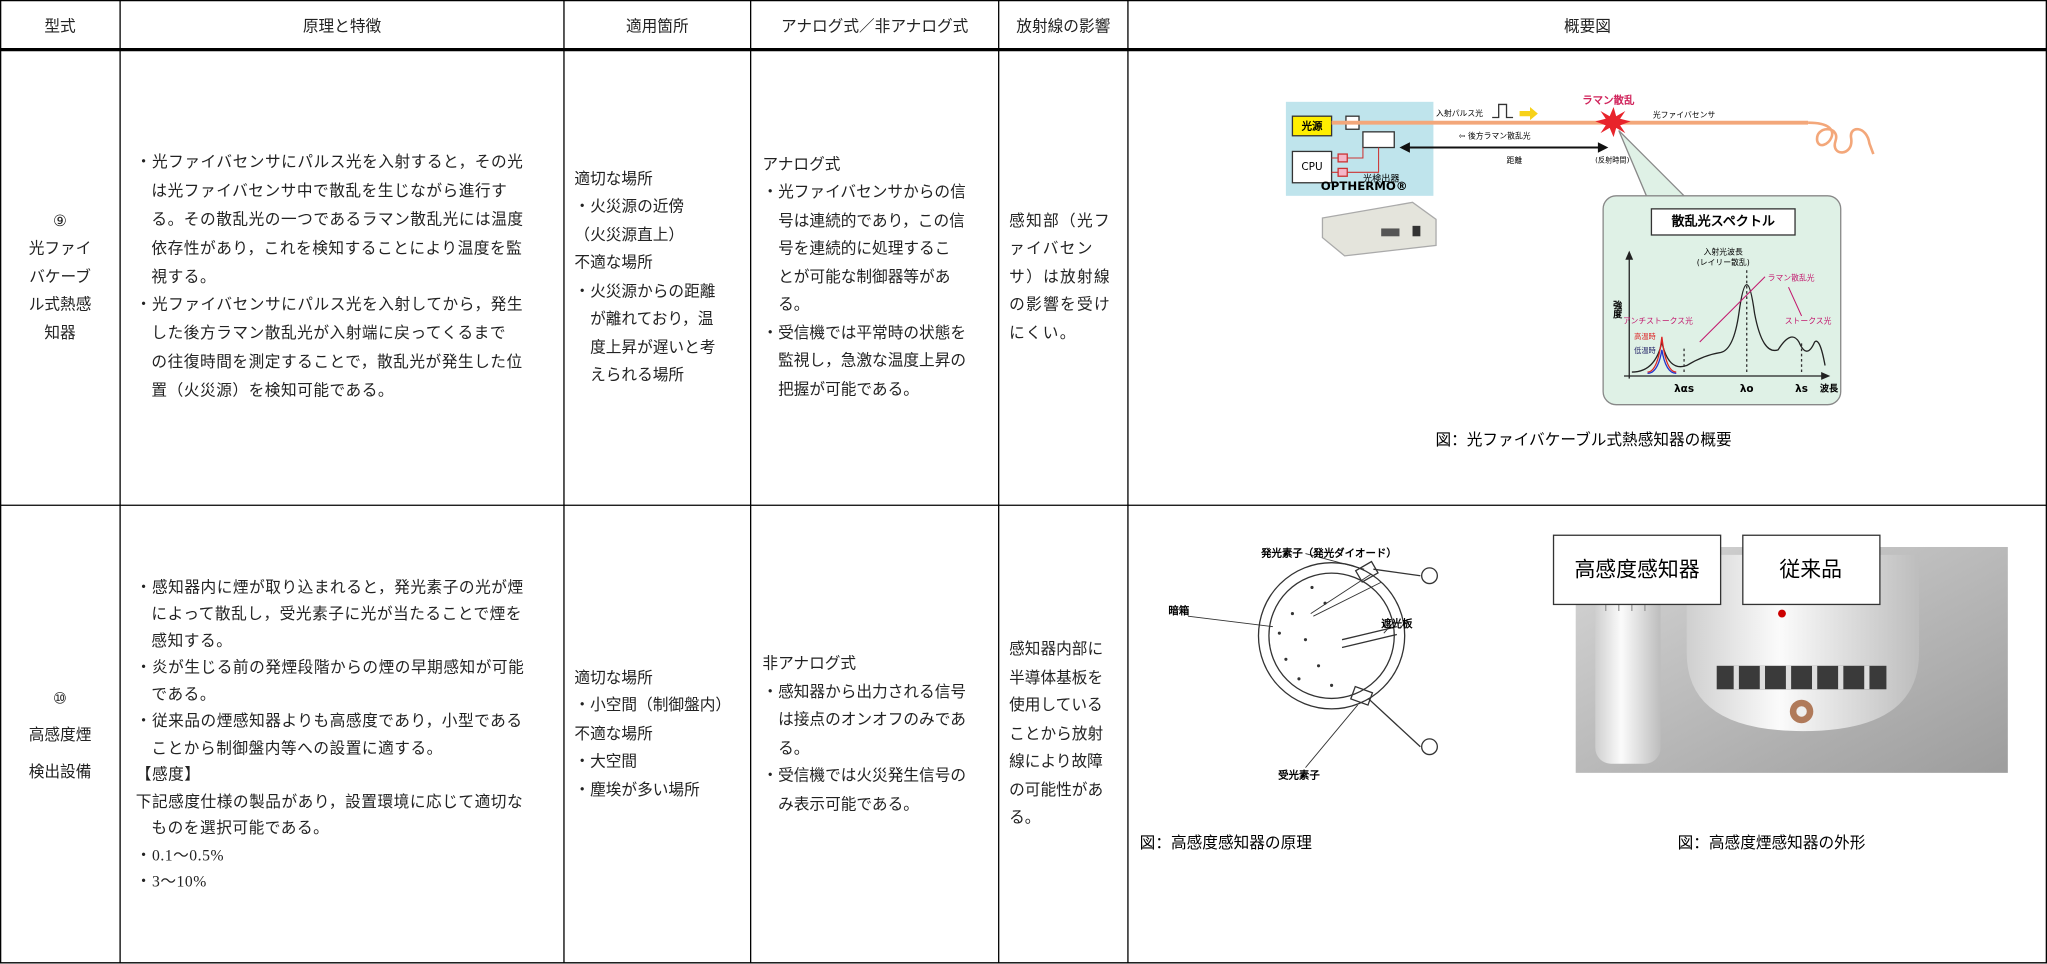 Image resolution: width=2047 pixels, height=964 pixels. I want to click on text-line: み表示可能である。, so click(848, 803).